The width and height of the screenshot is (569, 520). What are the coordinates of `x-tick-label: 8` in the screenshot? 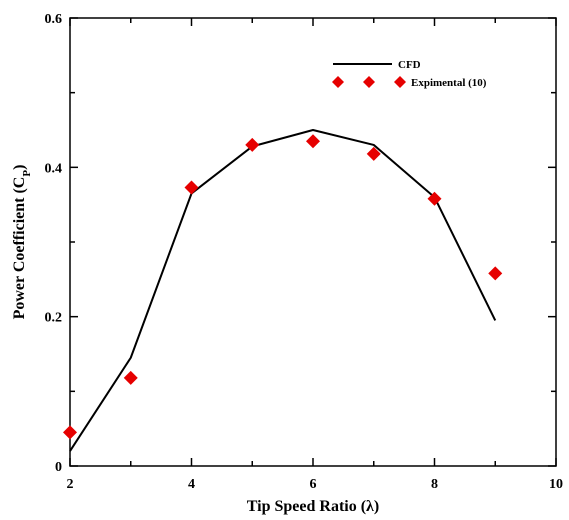 It's located at (434, 484).